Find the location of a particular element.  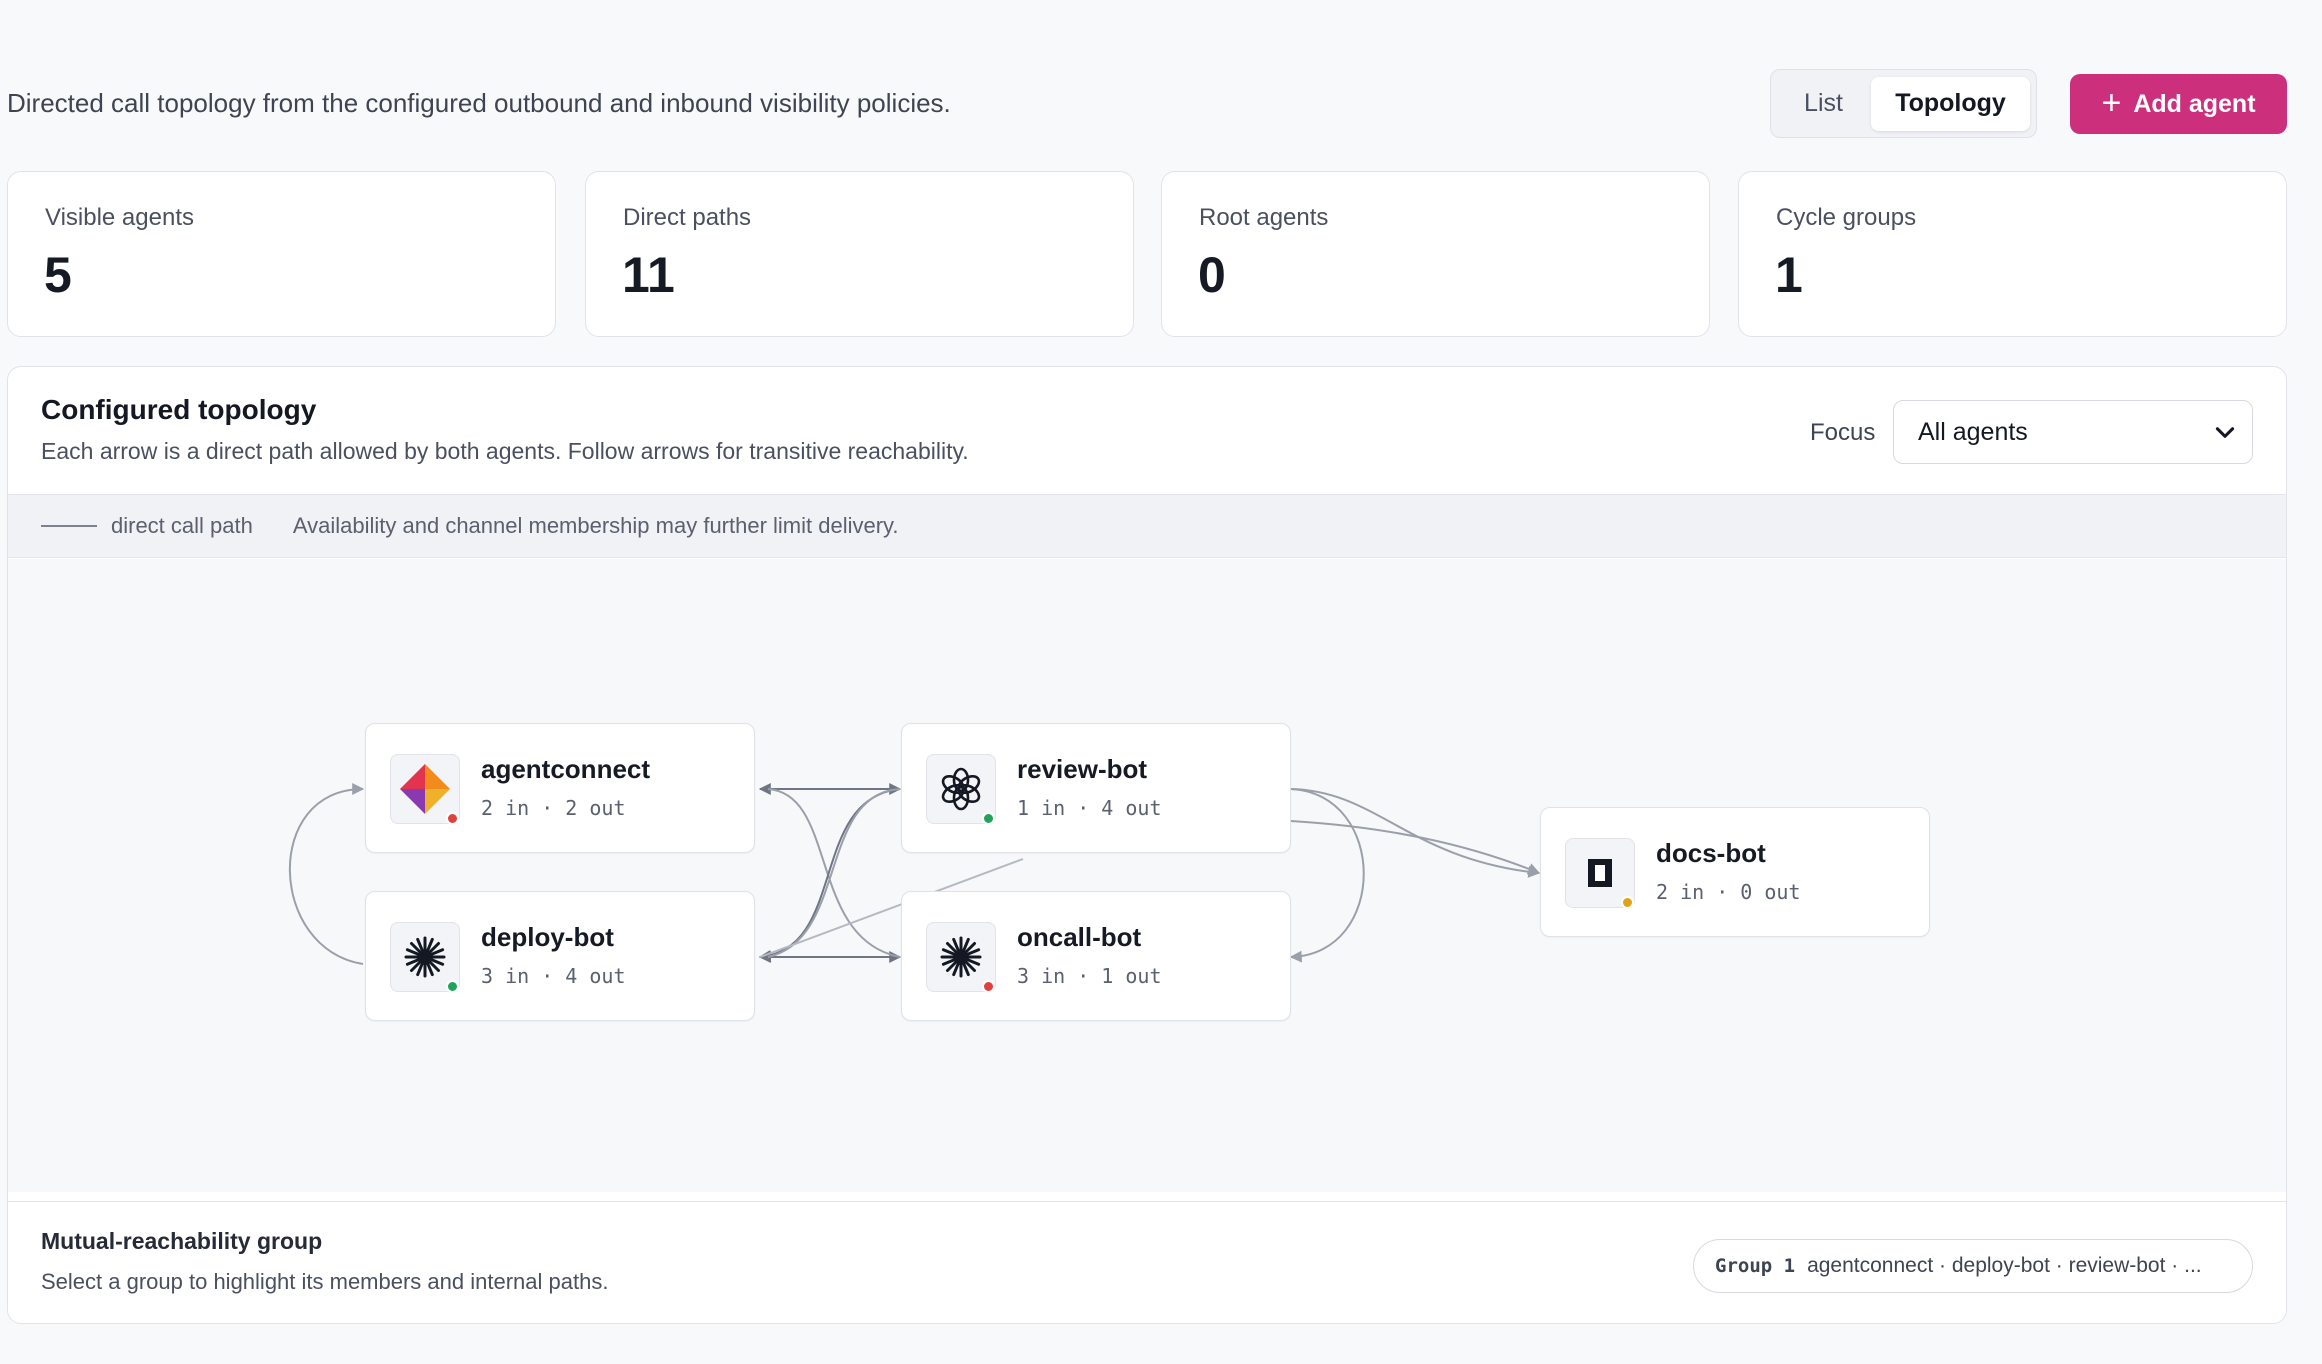

stat-label: Cycle groups is located at coordinates (1846, 217).